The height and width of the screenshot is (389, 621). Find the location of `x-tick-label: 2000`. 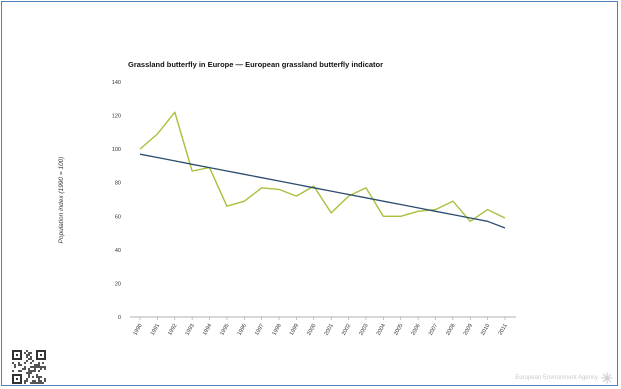

x-tick-label: 2000 is located at coordinates (311, 330).